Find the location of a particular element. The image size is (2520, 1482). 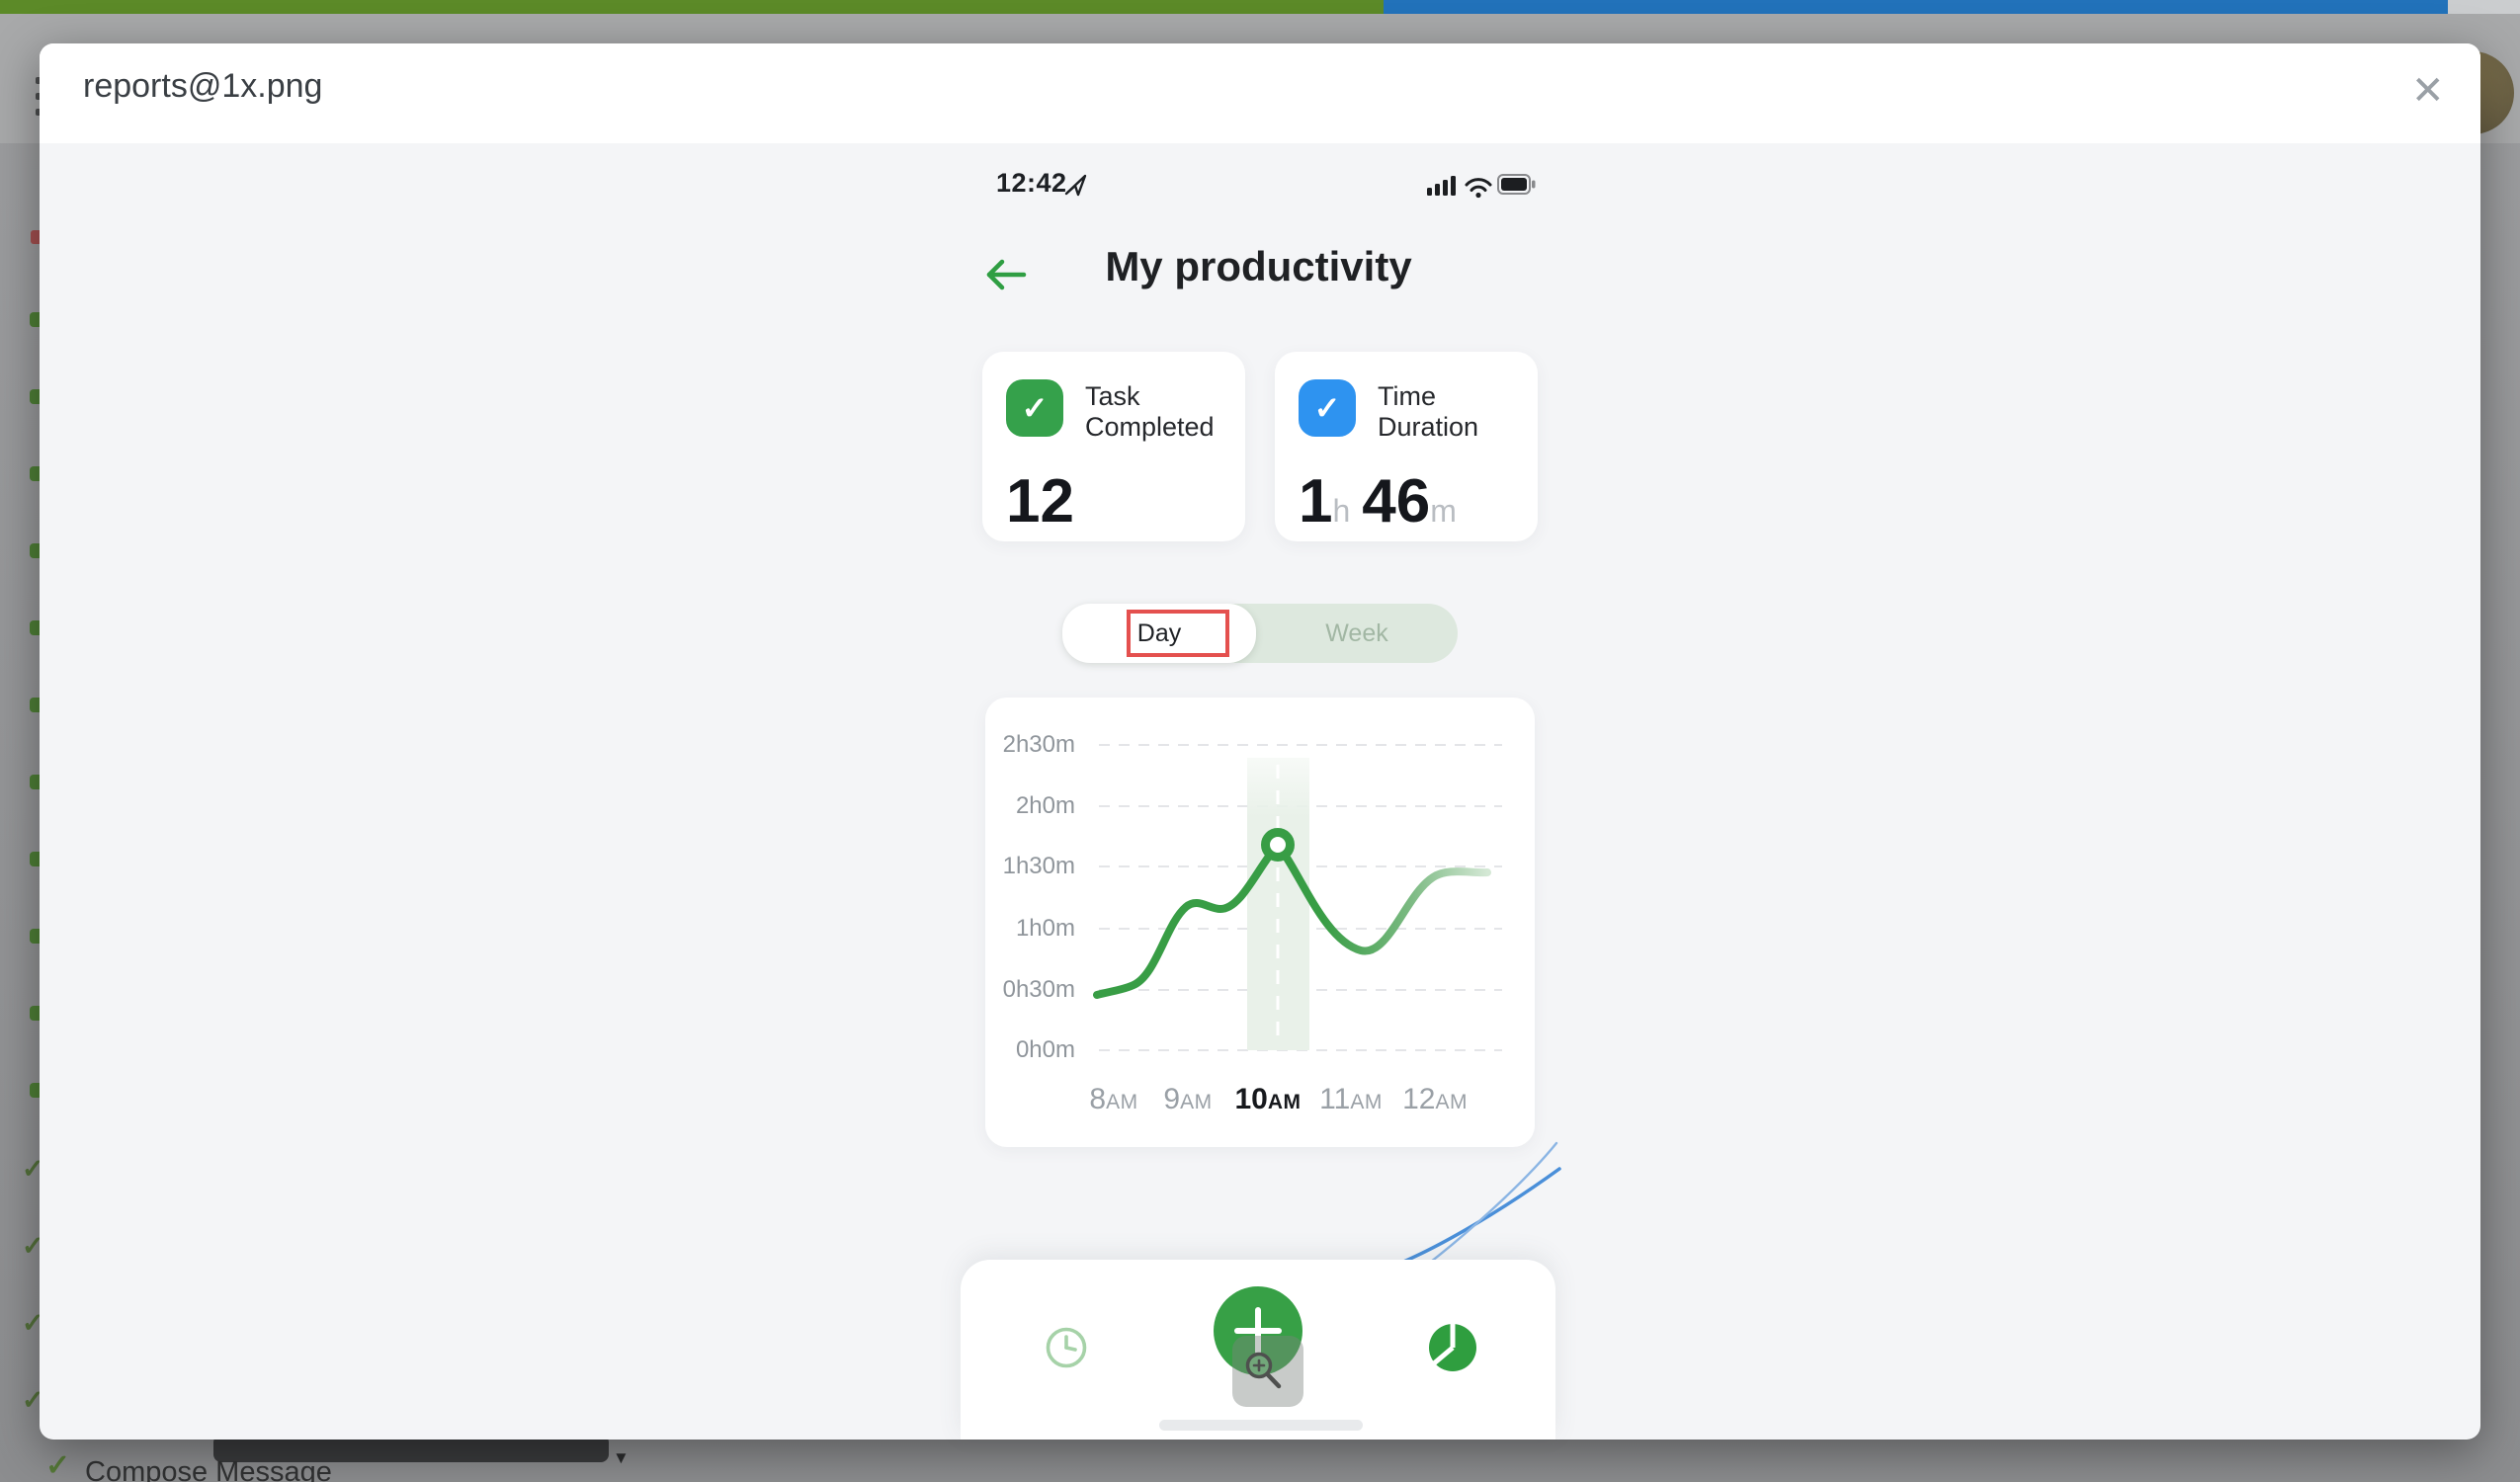

y-axis-tick: 0h30m is located at coordinates (1038, 989).